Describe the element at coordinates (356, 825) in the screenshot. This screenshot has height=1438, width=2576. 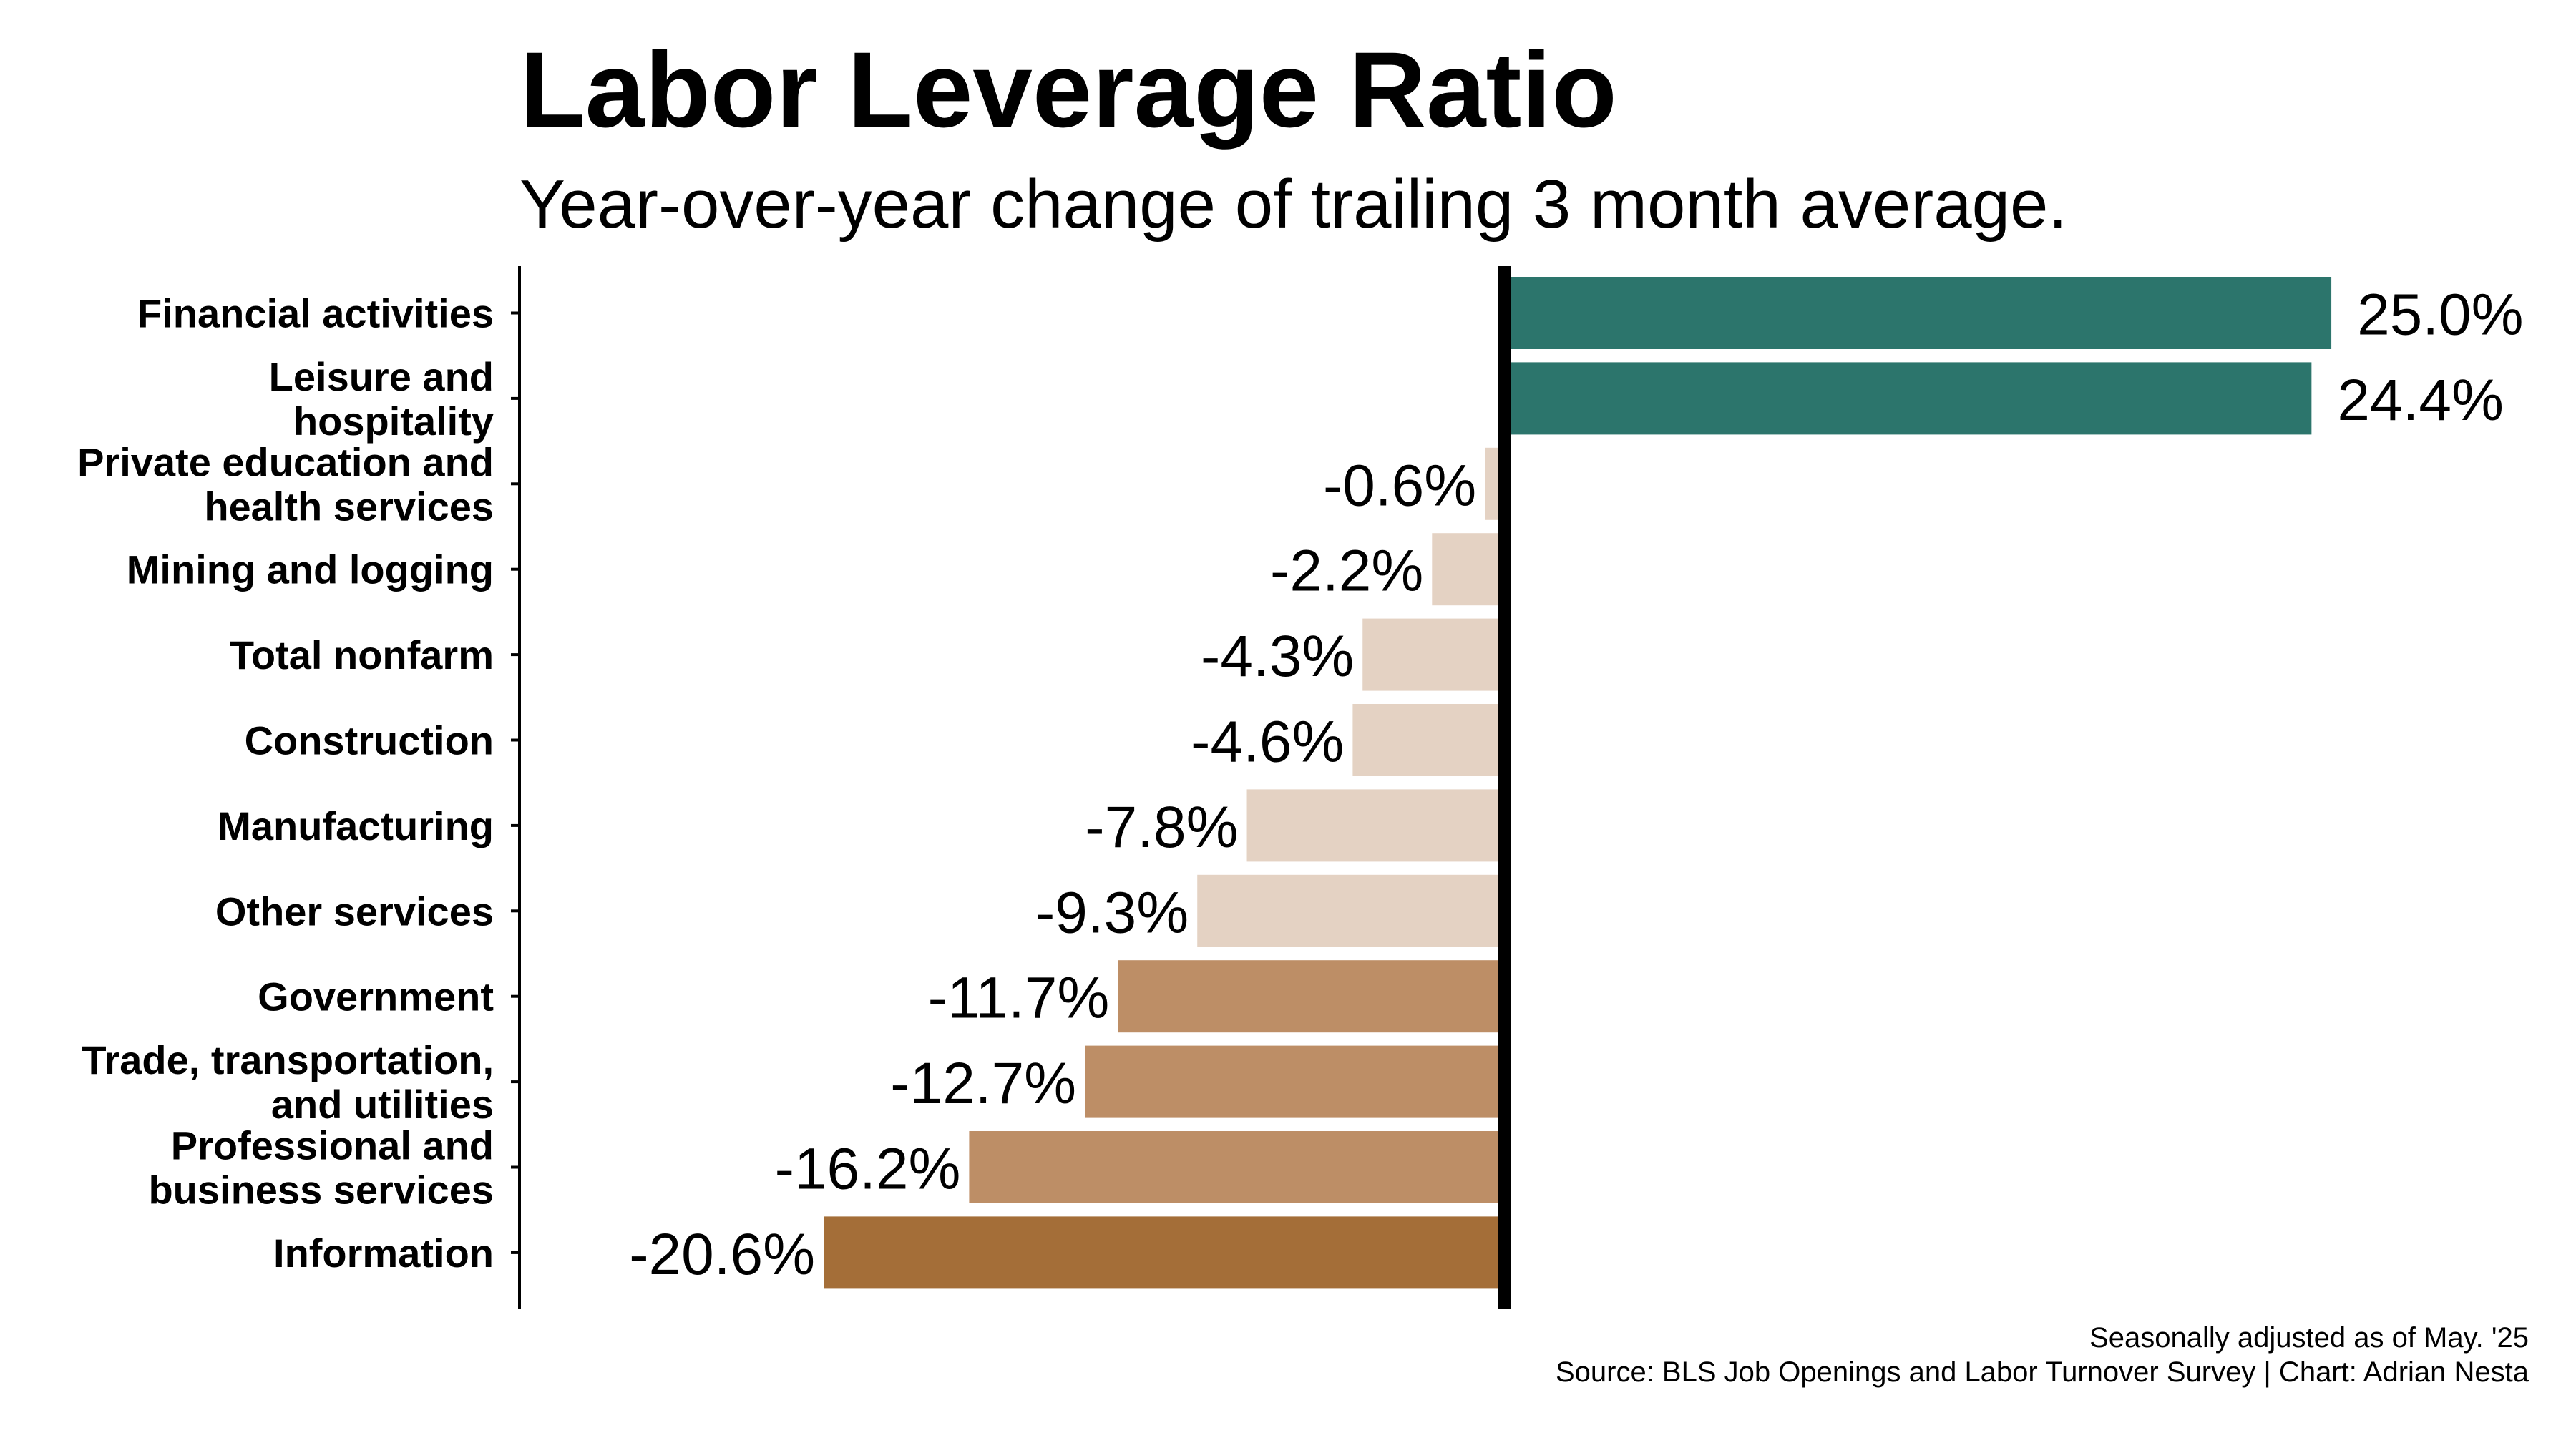
I see `category-label: Manufacturing` at that location.